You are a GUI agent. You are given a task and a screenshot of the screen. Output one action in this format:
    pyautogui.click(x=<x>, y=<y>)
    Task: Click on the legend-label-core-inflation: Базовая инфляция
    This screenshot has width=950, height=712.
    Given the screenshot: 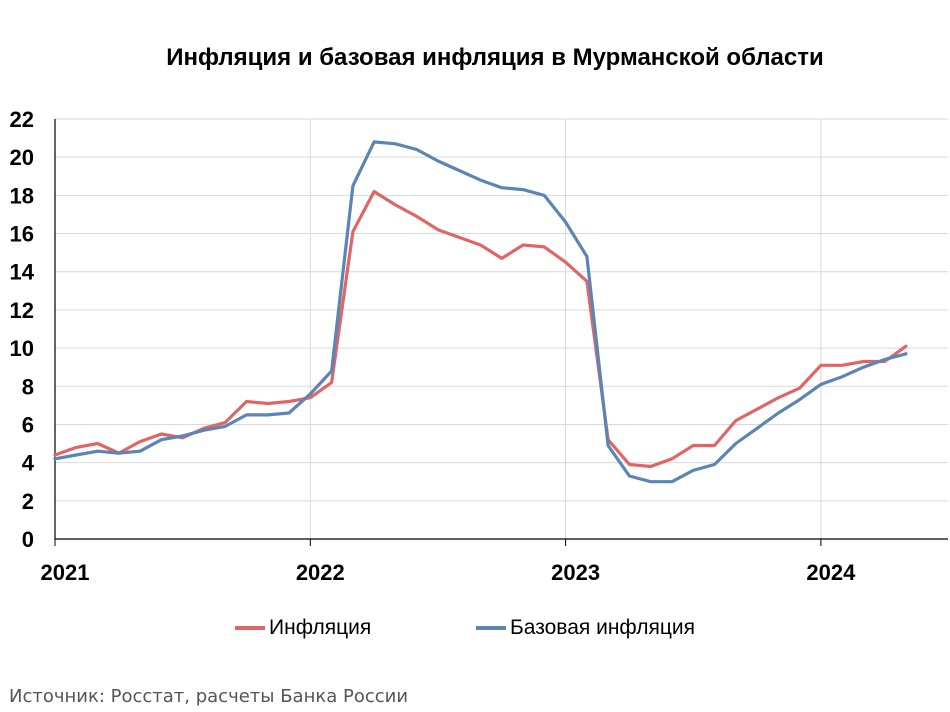 What is the action you would take?
    pyautogui.click(x=603, y=627)
    